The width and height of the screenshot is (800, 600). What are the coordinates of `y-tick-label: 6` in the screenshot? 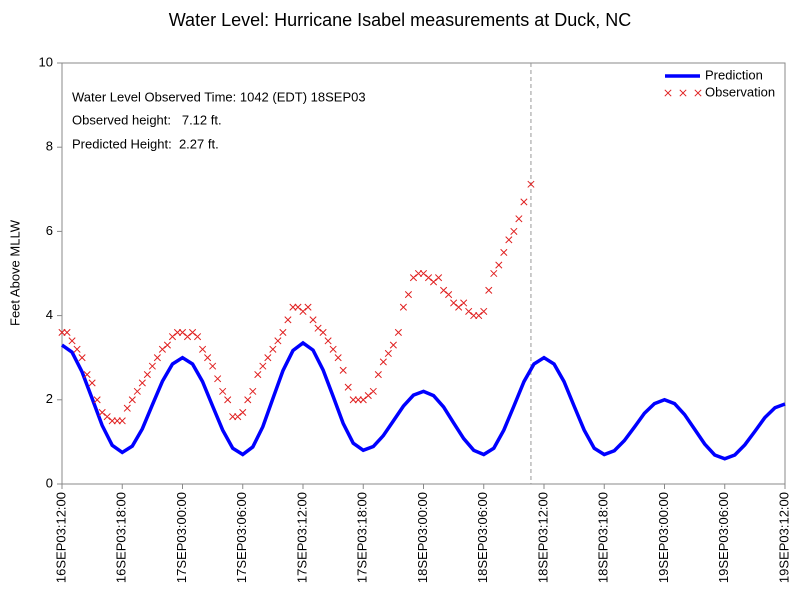 It's located at (49, 230).